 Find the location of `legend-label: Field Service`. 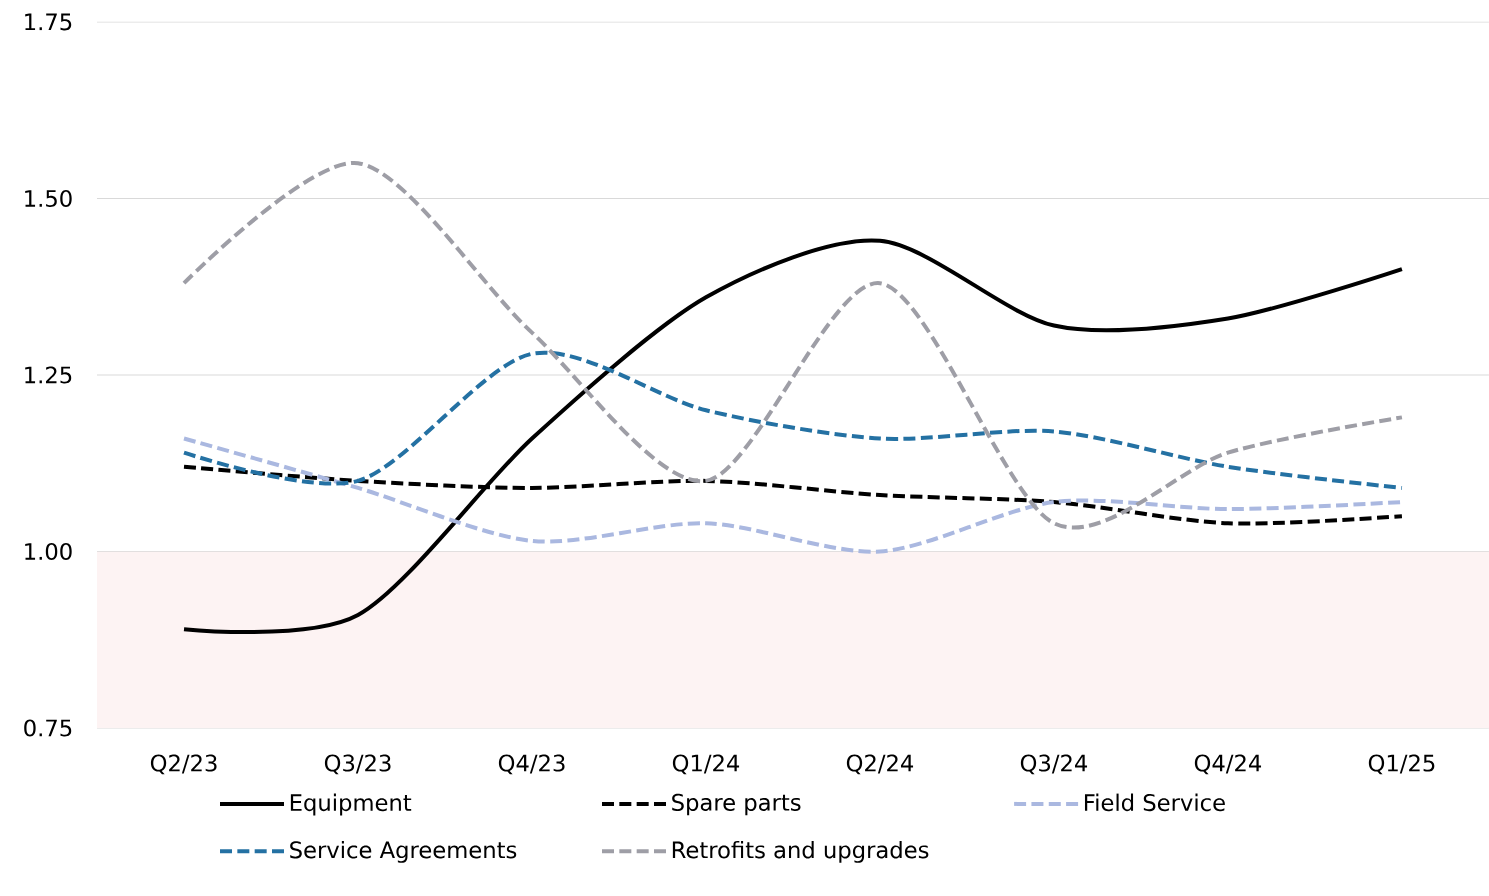

legend-label: Field Service is located at coordinates (1154, 802).